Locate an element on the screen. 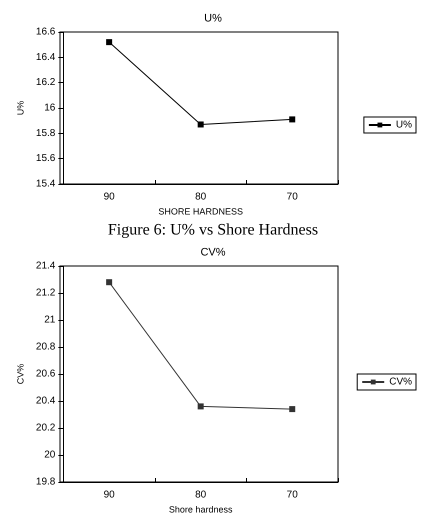 Image resolution: width=426 pixels, height=530 pixels. y-tick-label: 21.4 is located at coordinates (46, 266).